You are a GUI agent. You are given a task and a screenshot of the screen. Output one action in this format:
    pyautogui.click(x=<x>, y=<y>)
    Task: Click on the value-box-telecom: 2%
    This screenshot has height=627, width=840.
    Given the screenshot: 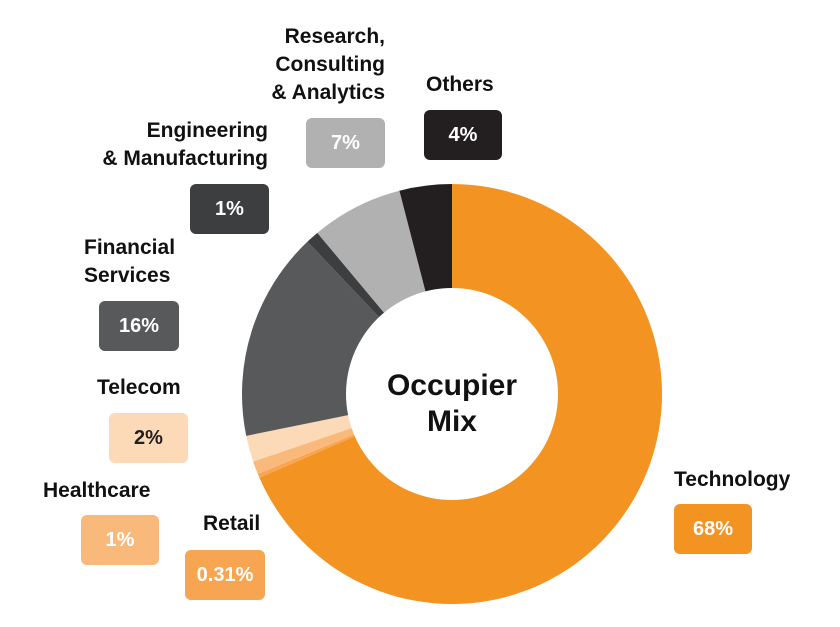 What is the action you would take?
    pyautogui.click(x=148, y=438)
    